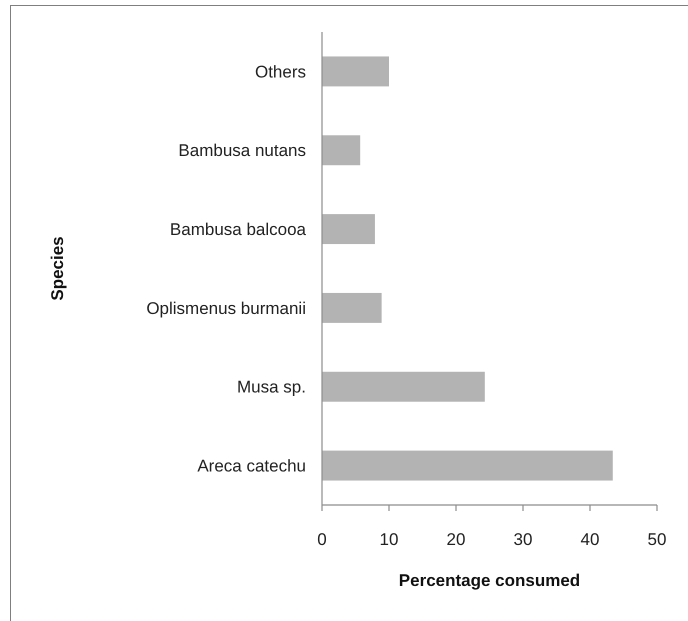 The height and width of the screenshot is (621, 688). Describe the element at coordinates (590, 539) in the screenshot. I see `x-tick-label: 40` at that location.